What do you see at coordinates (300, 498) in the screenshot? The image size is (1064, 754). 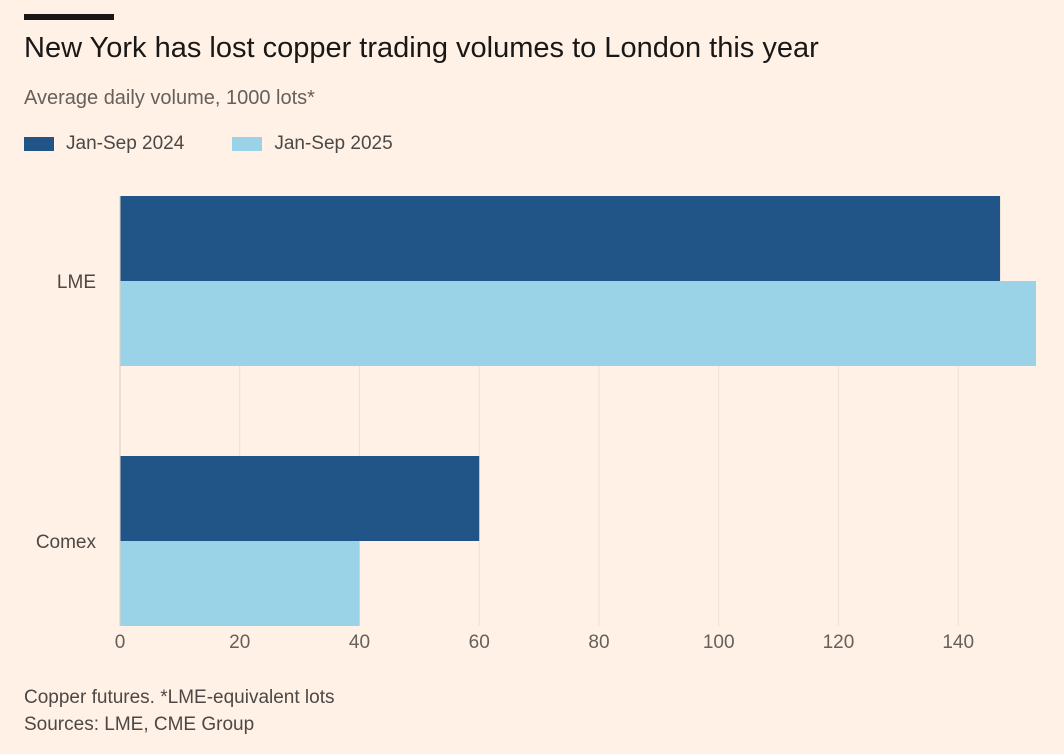 I see `bar-comex-jan-sep-2024` at bounding box center [300, 498].